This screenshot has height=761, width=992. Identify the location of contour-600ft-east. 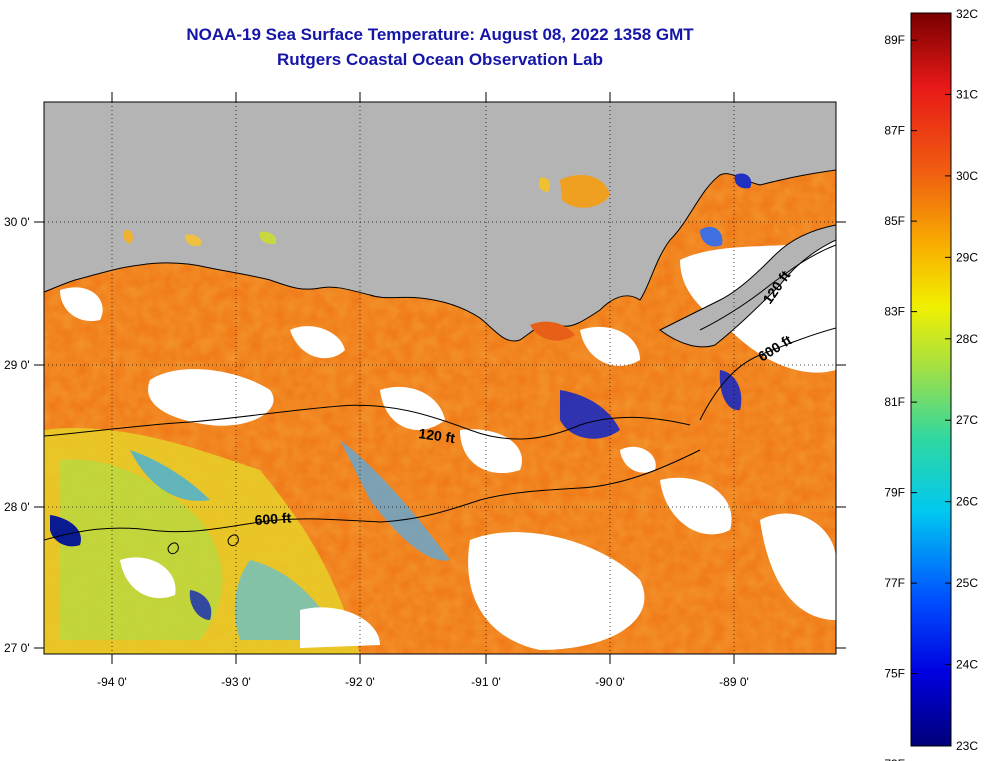
(767, 374).